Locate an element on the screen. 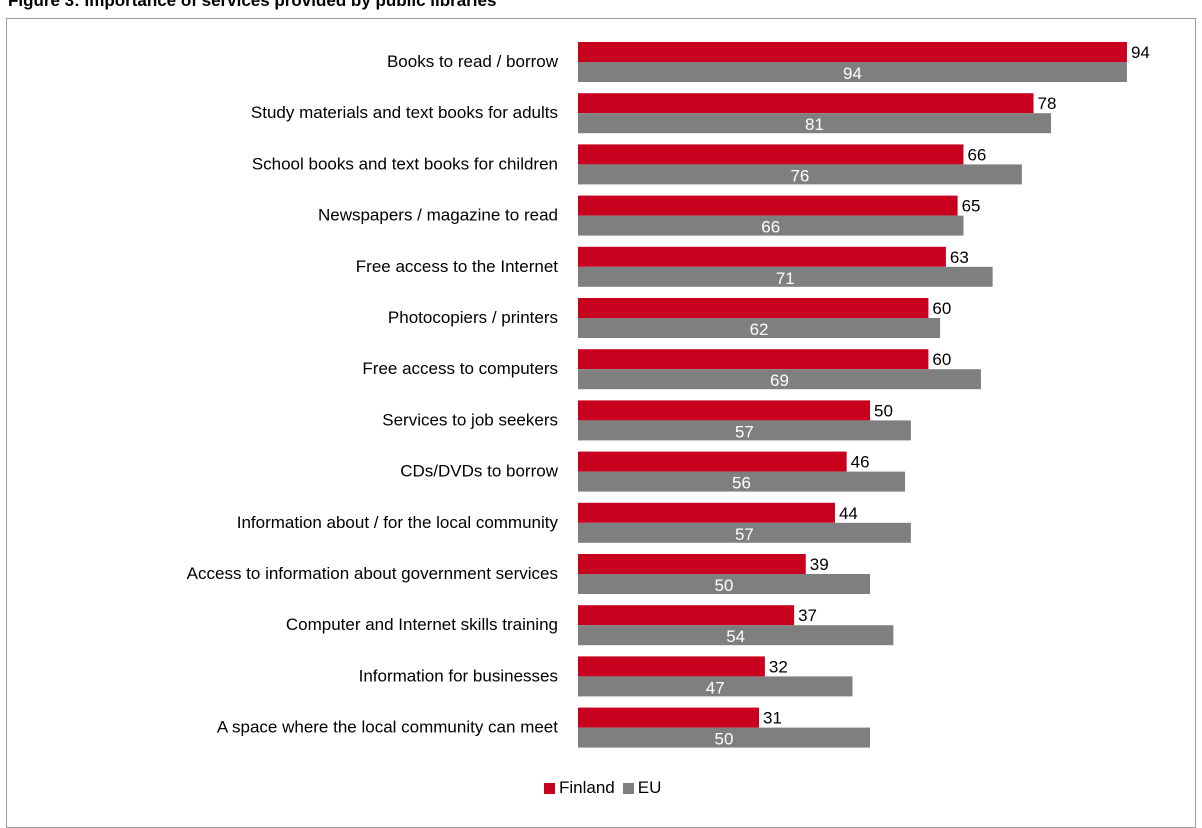 This screenshot has height=828, width=1202. chart-legend: Finland EU is located at coordinates (606, 788).